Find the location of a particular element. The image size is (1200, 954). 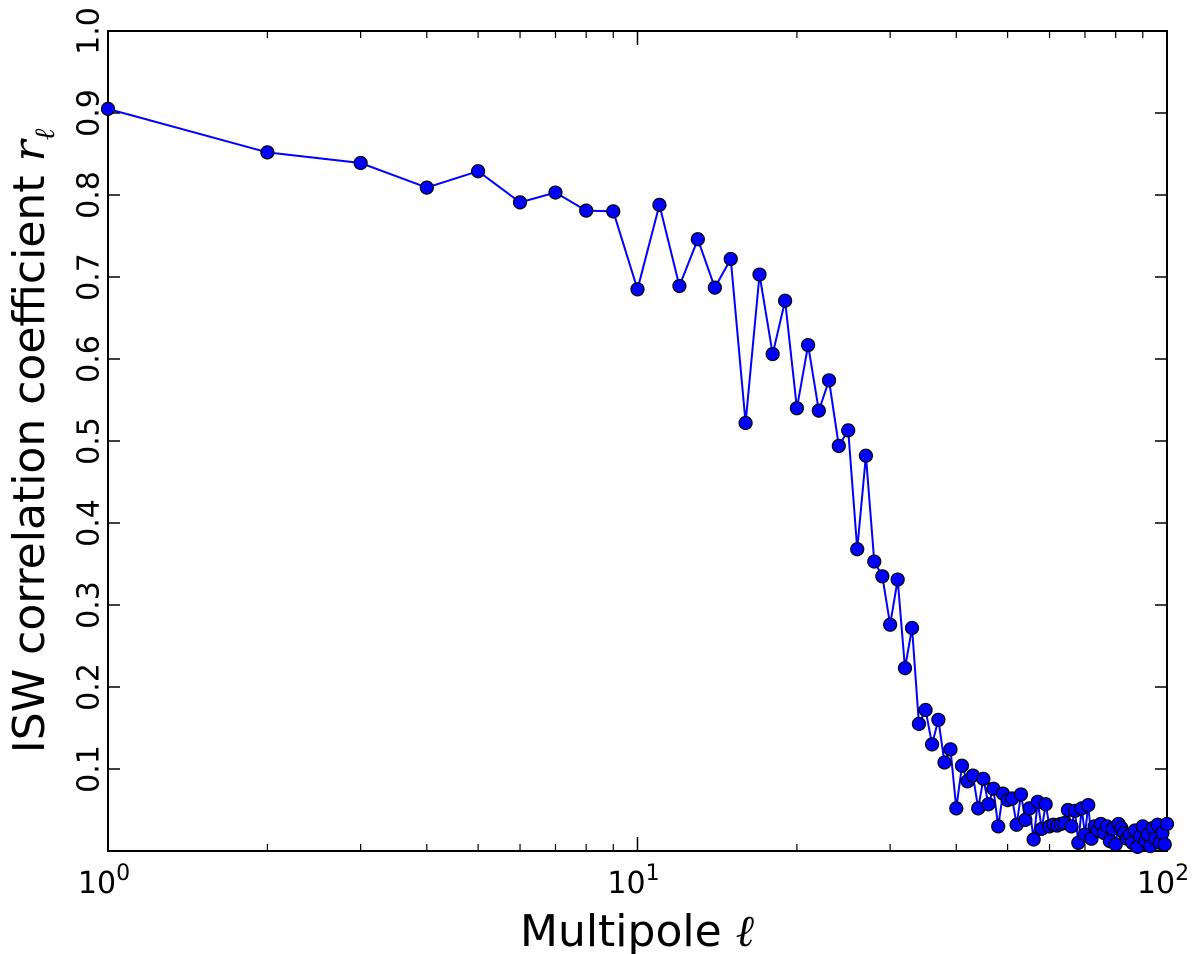

x-tick-label: 10¹ is located at coordinates (633, 881).